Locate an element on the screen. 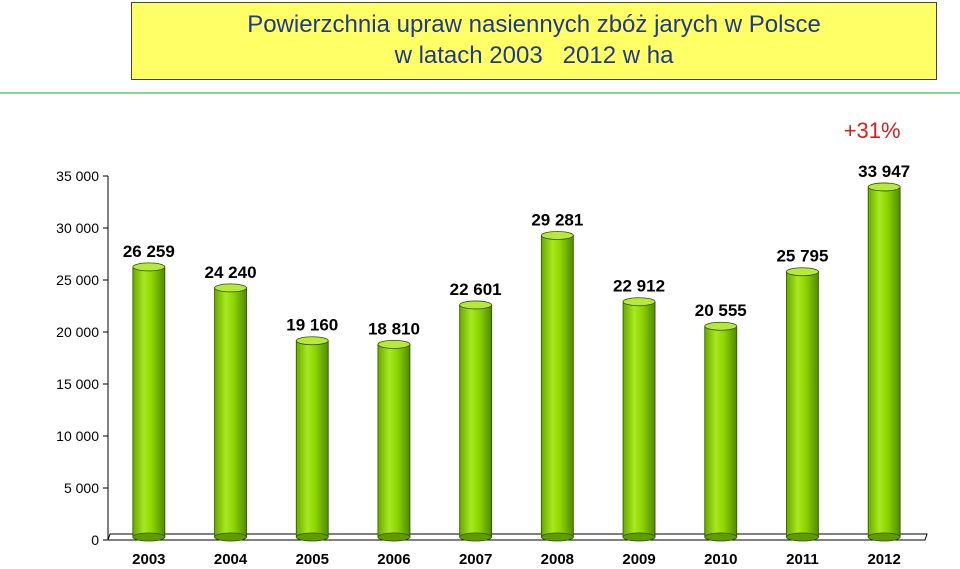 The image size is (960, 569). data-label: 18 810 is located at coordinates (394, 328).